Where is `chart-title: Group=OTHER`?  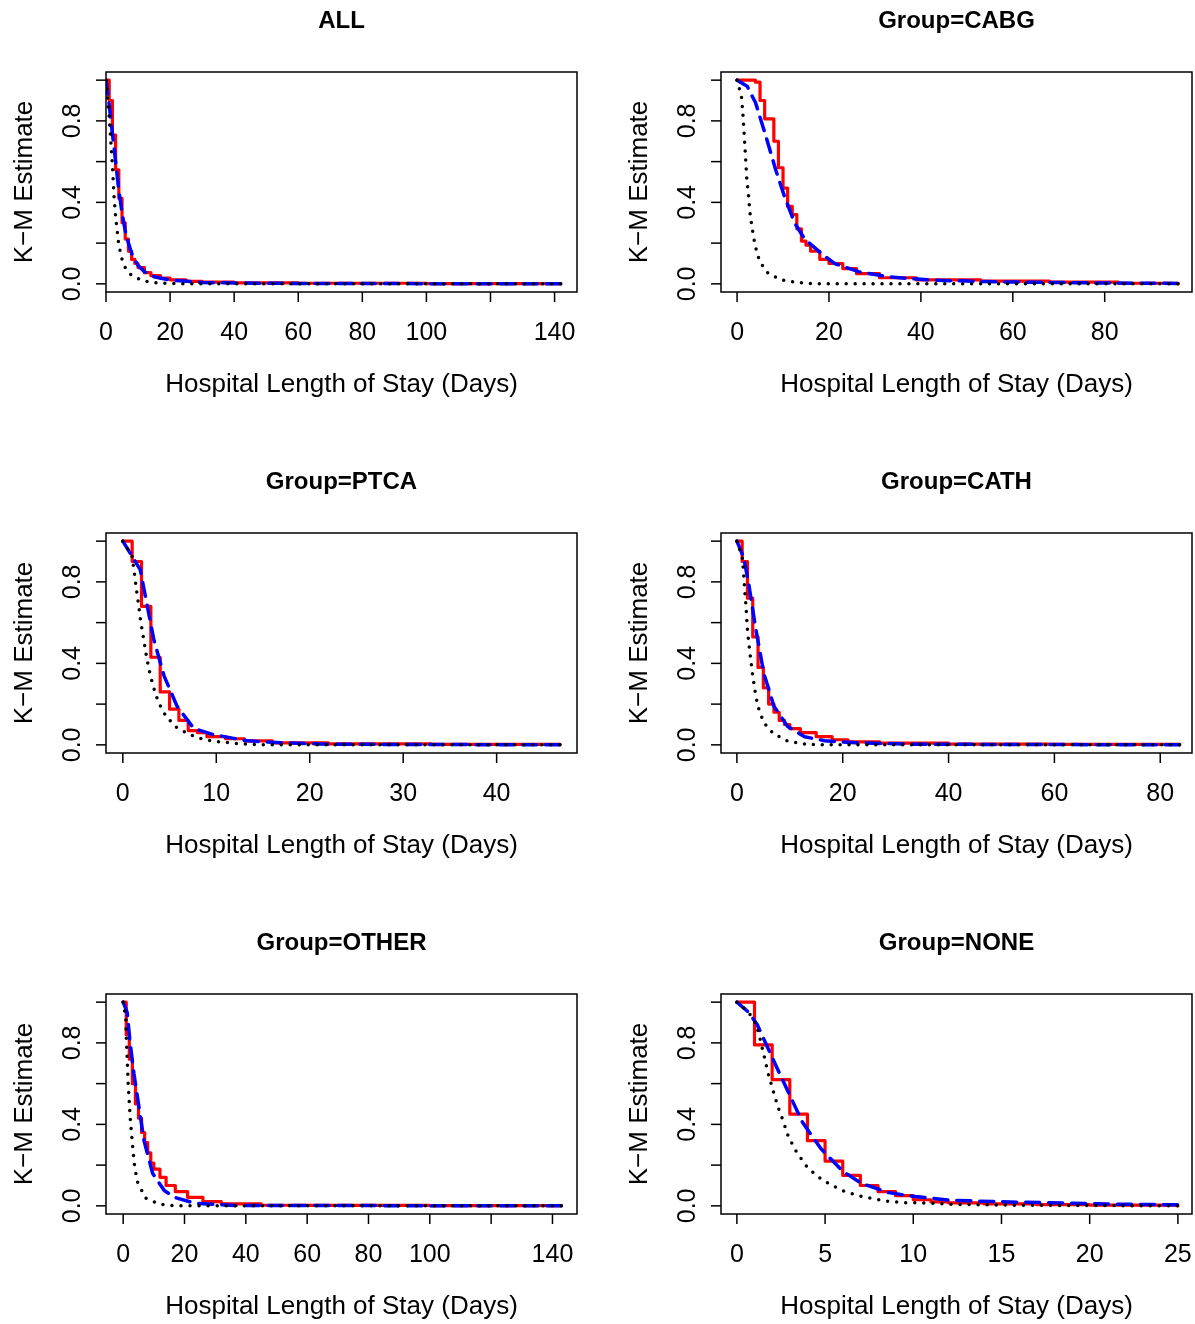 chart-title: Group=OTHER is located at coordinates (341, 941).